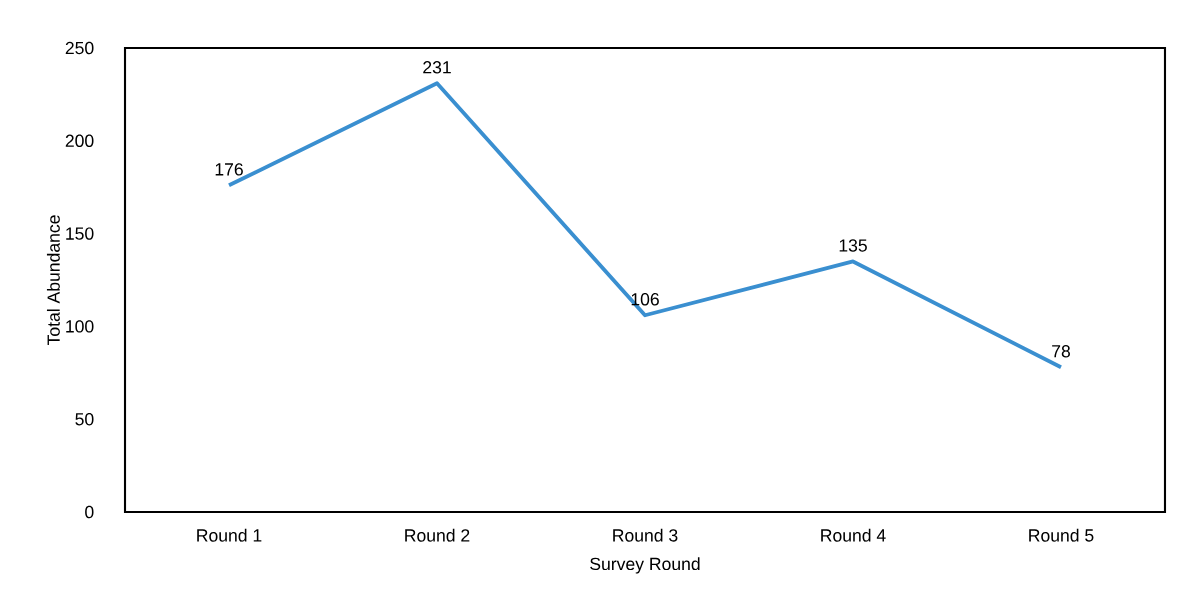 This screenshot has height=599, width=1177. What do you see at coordinates (645, 535) in the screenshot?
I see `x-tick-label: Round 3` at bounding box center [645, 535].